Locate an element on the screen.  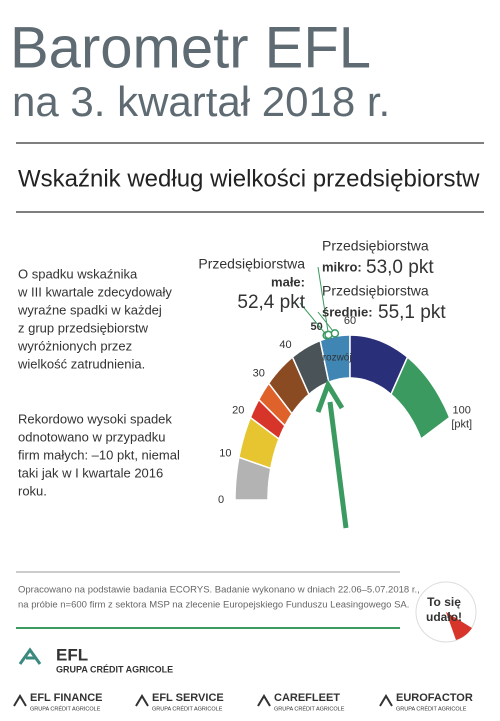
tick-label: 20 is located at coordinates (238, 410).